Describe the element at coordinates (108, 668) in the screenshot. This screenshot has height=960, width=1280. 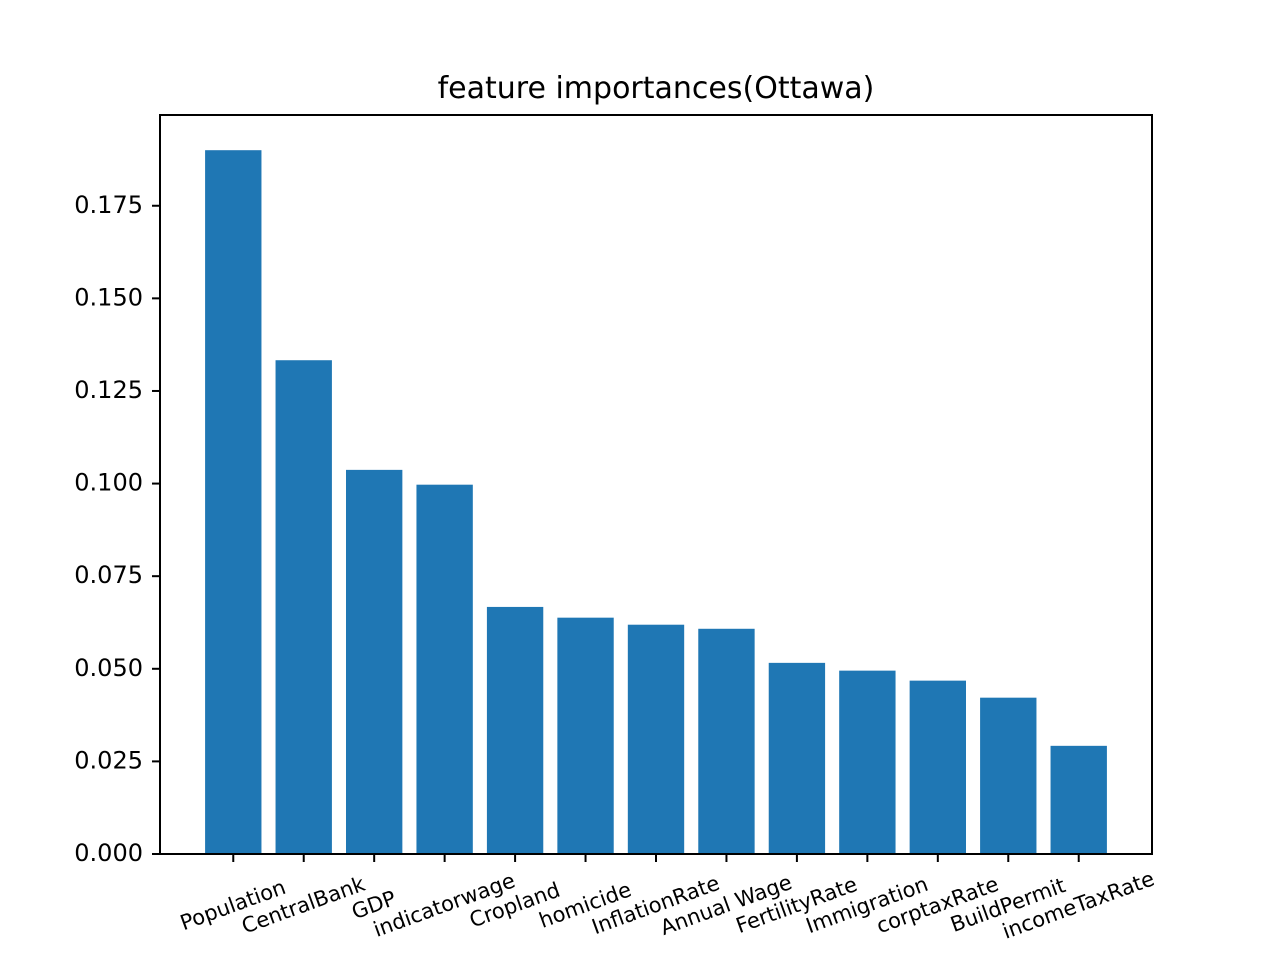
I see `y-tick-label: 0.050` at that location.